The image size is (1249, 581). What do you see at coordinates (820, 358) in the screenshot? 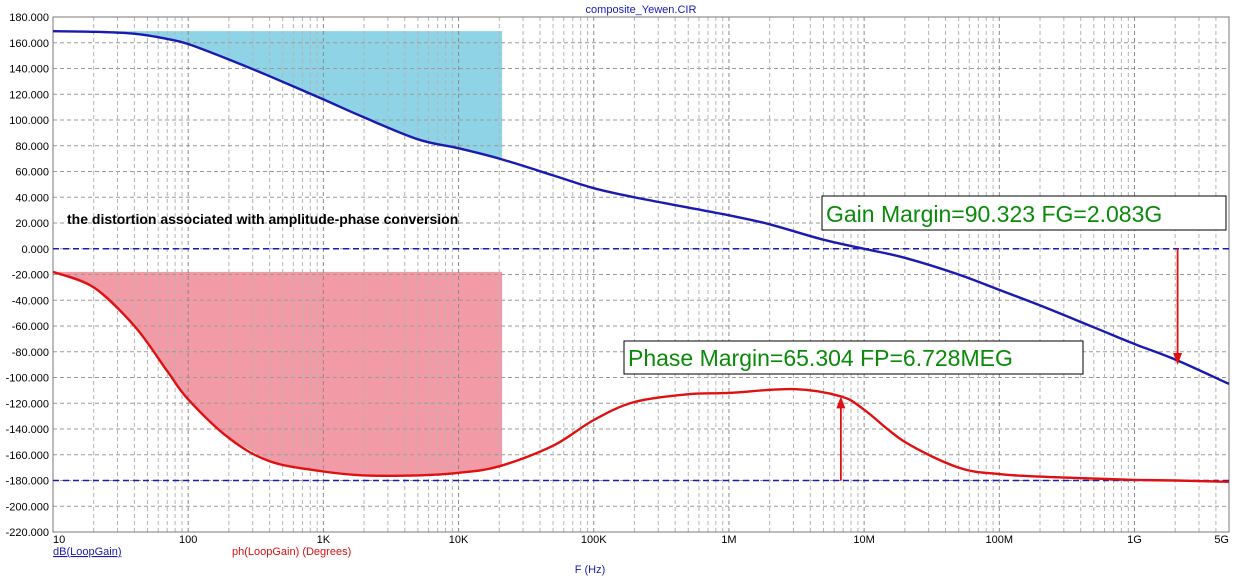
I see `phase-margin-label: Phase Margin=65.304 FP=6.728MEG` at bounding box center [820, 358].